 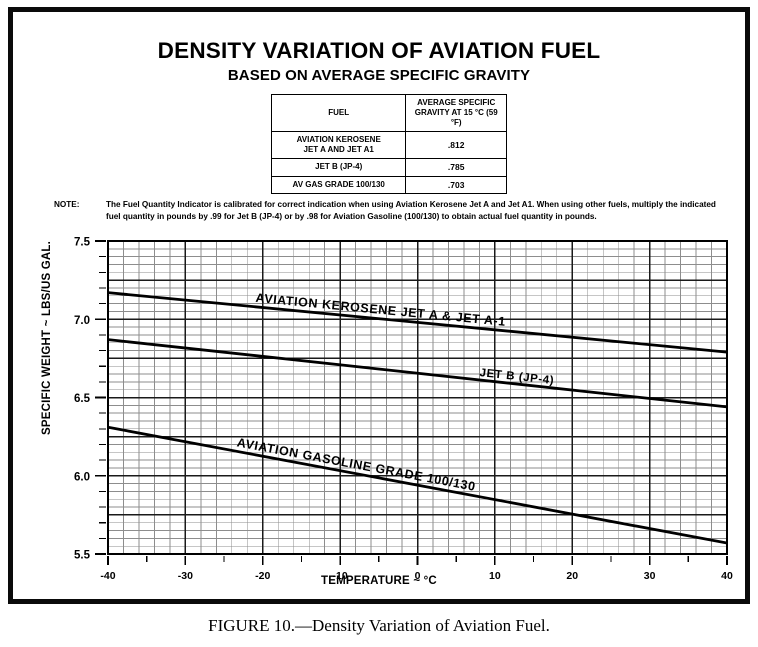 I want to click on table-cell-fuel: JET B (JP-4), so click(x=338, y=167).